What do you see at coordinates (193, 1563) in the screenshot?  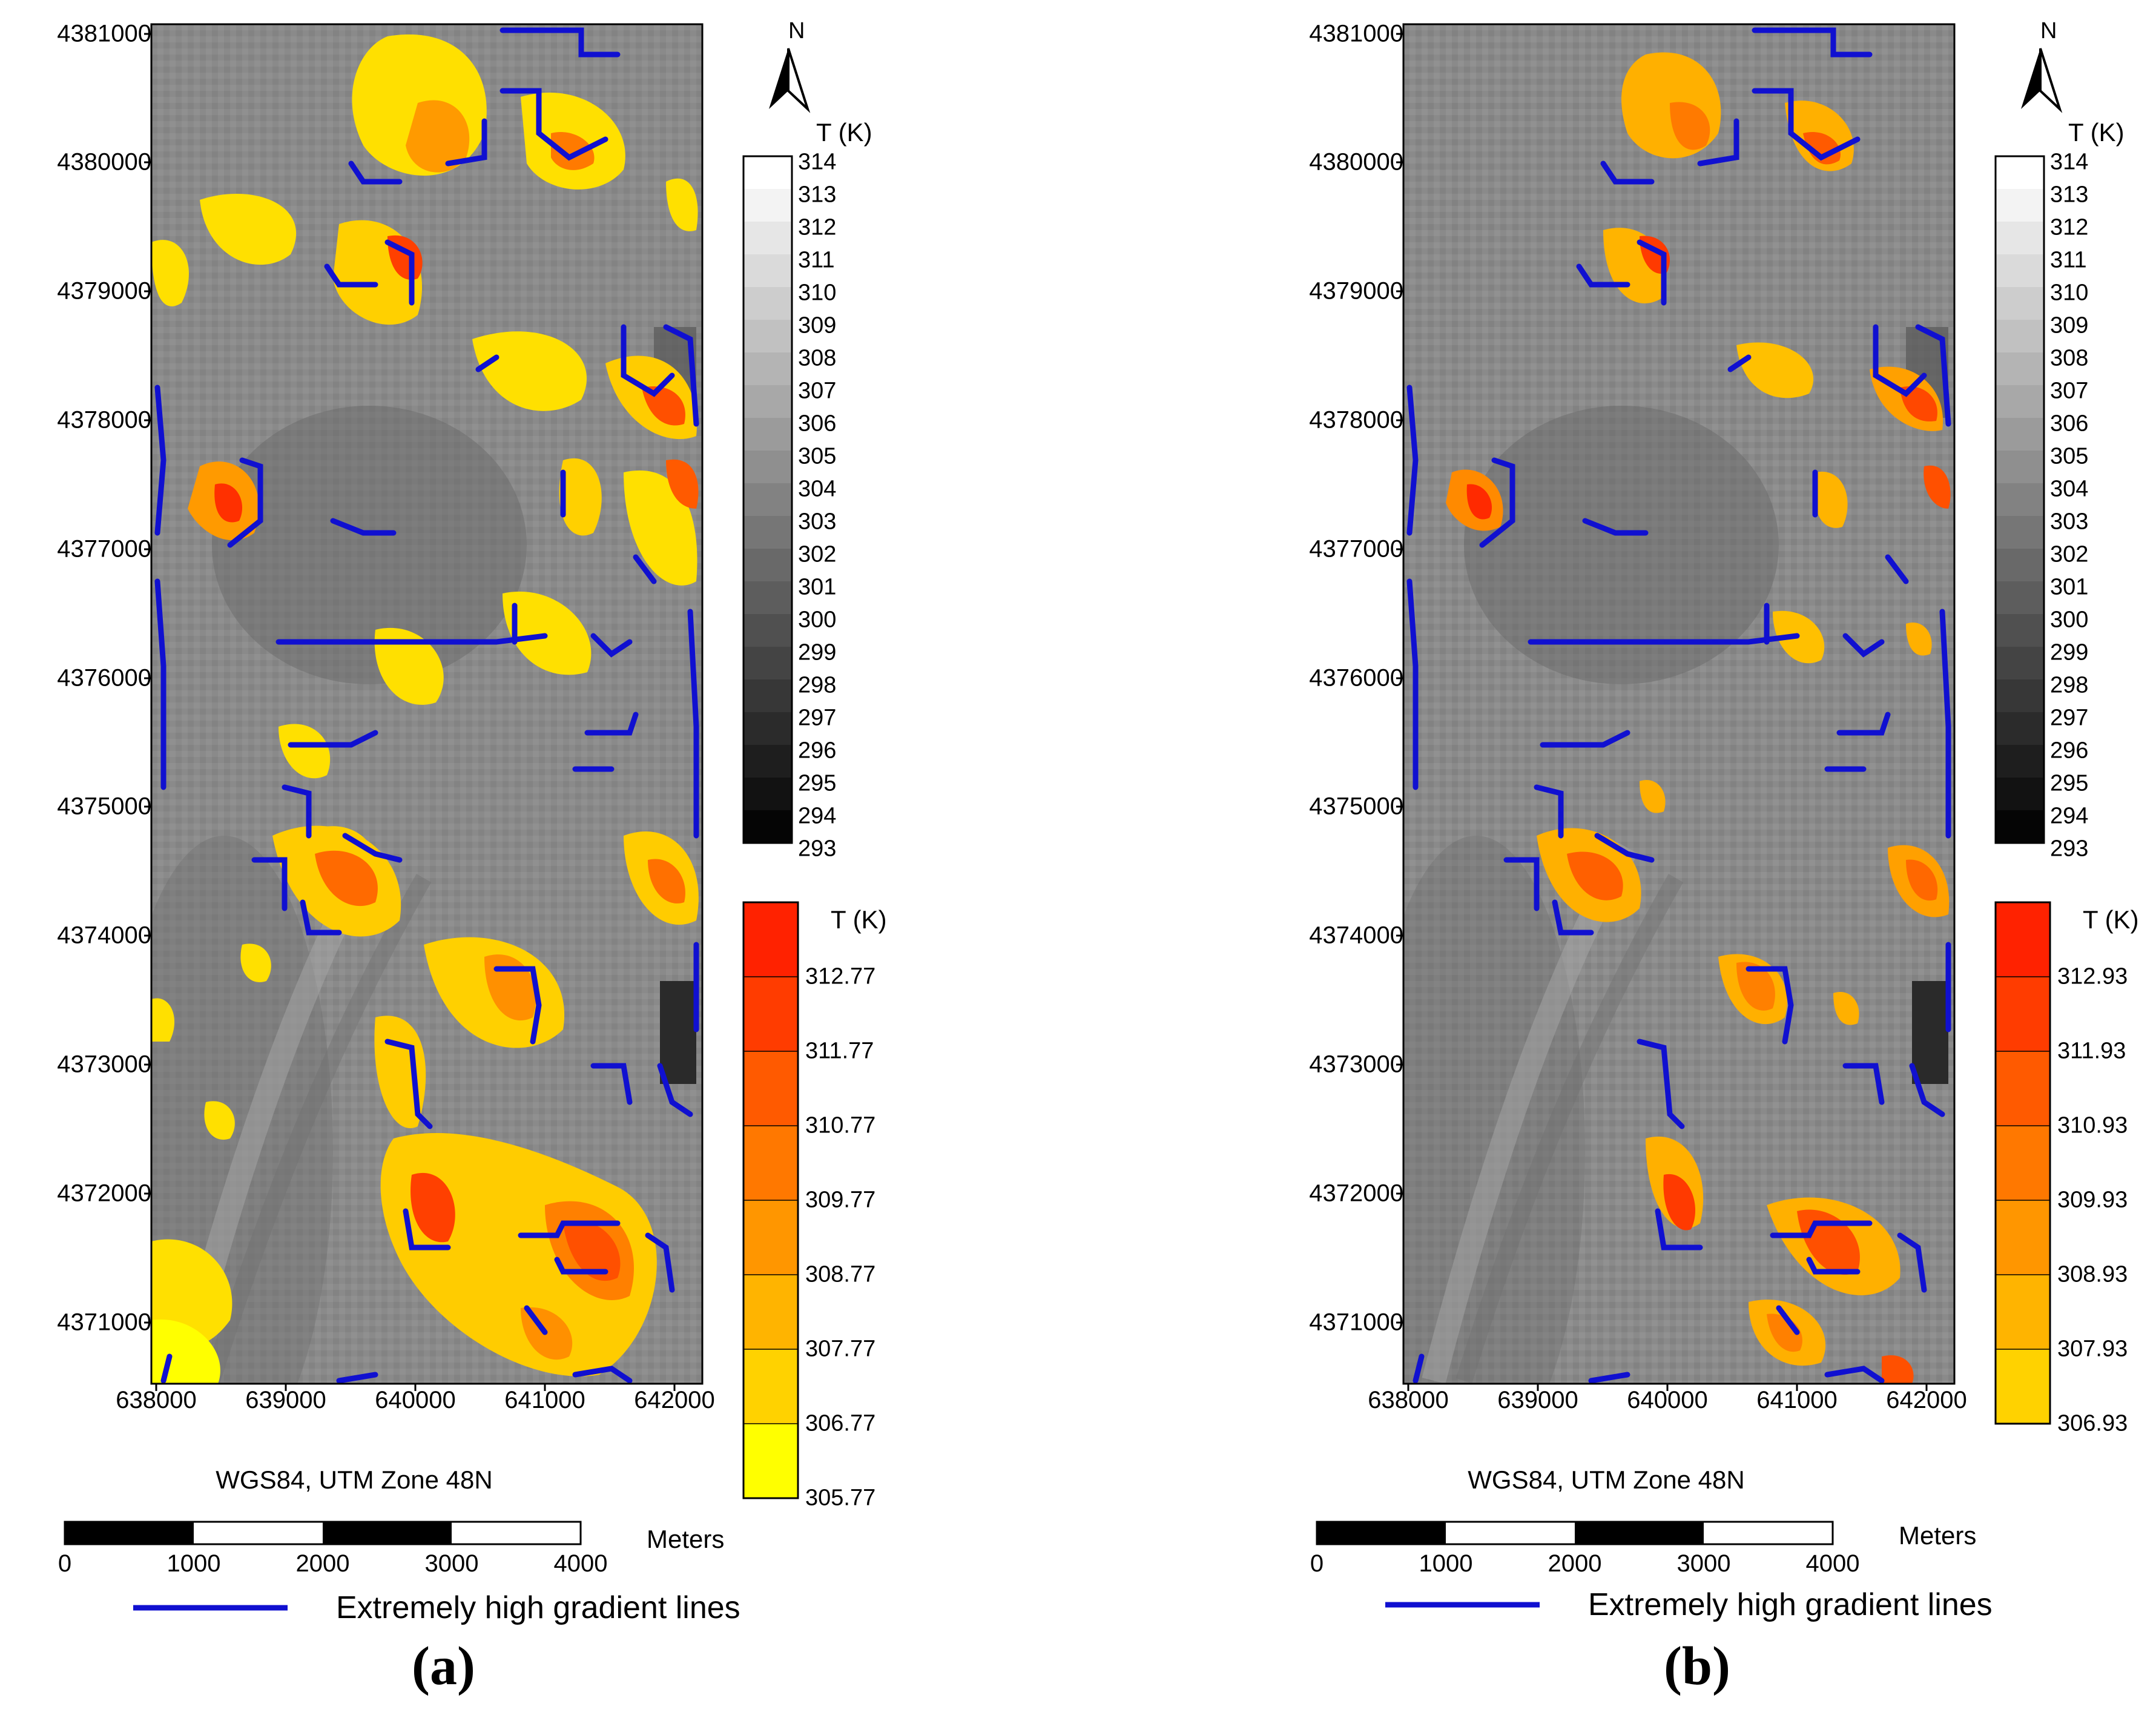 I see `scale-tick-label: 1000` at bounding box center [193, 1563].